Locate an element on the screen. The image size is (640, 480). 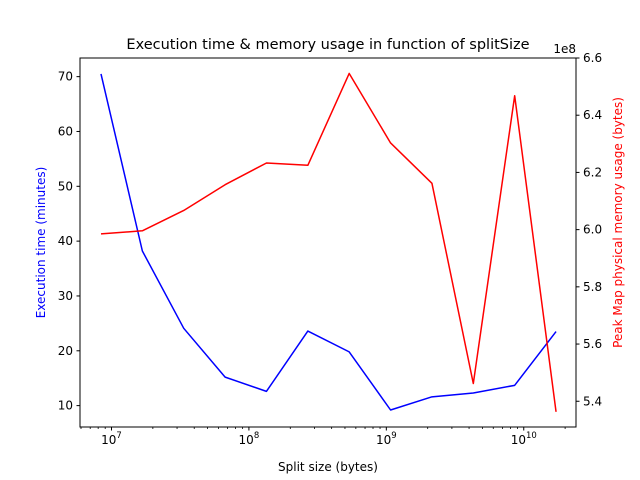
right-tick-label: 5.8 is located at coordinates (592, 287).